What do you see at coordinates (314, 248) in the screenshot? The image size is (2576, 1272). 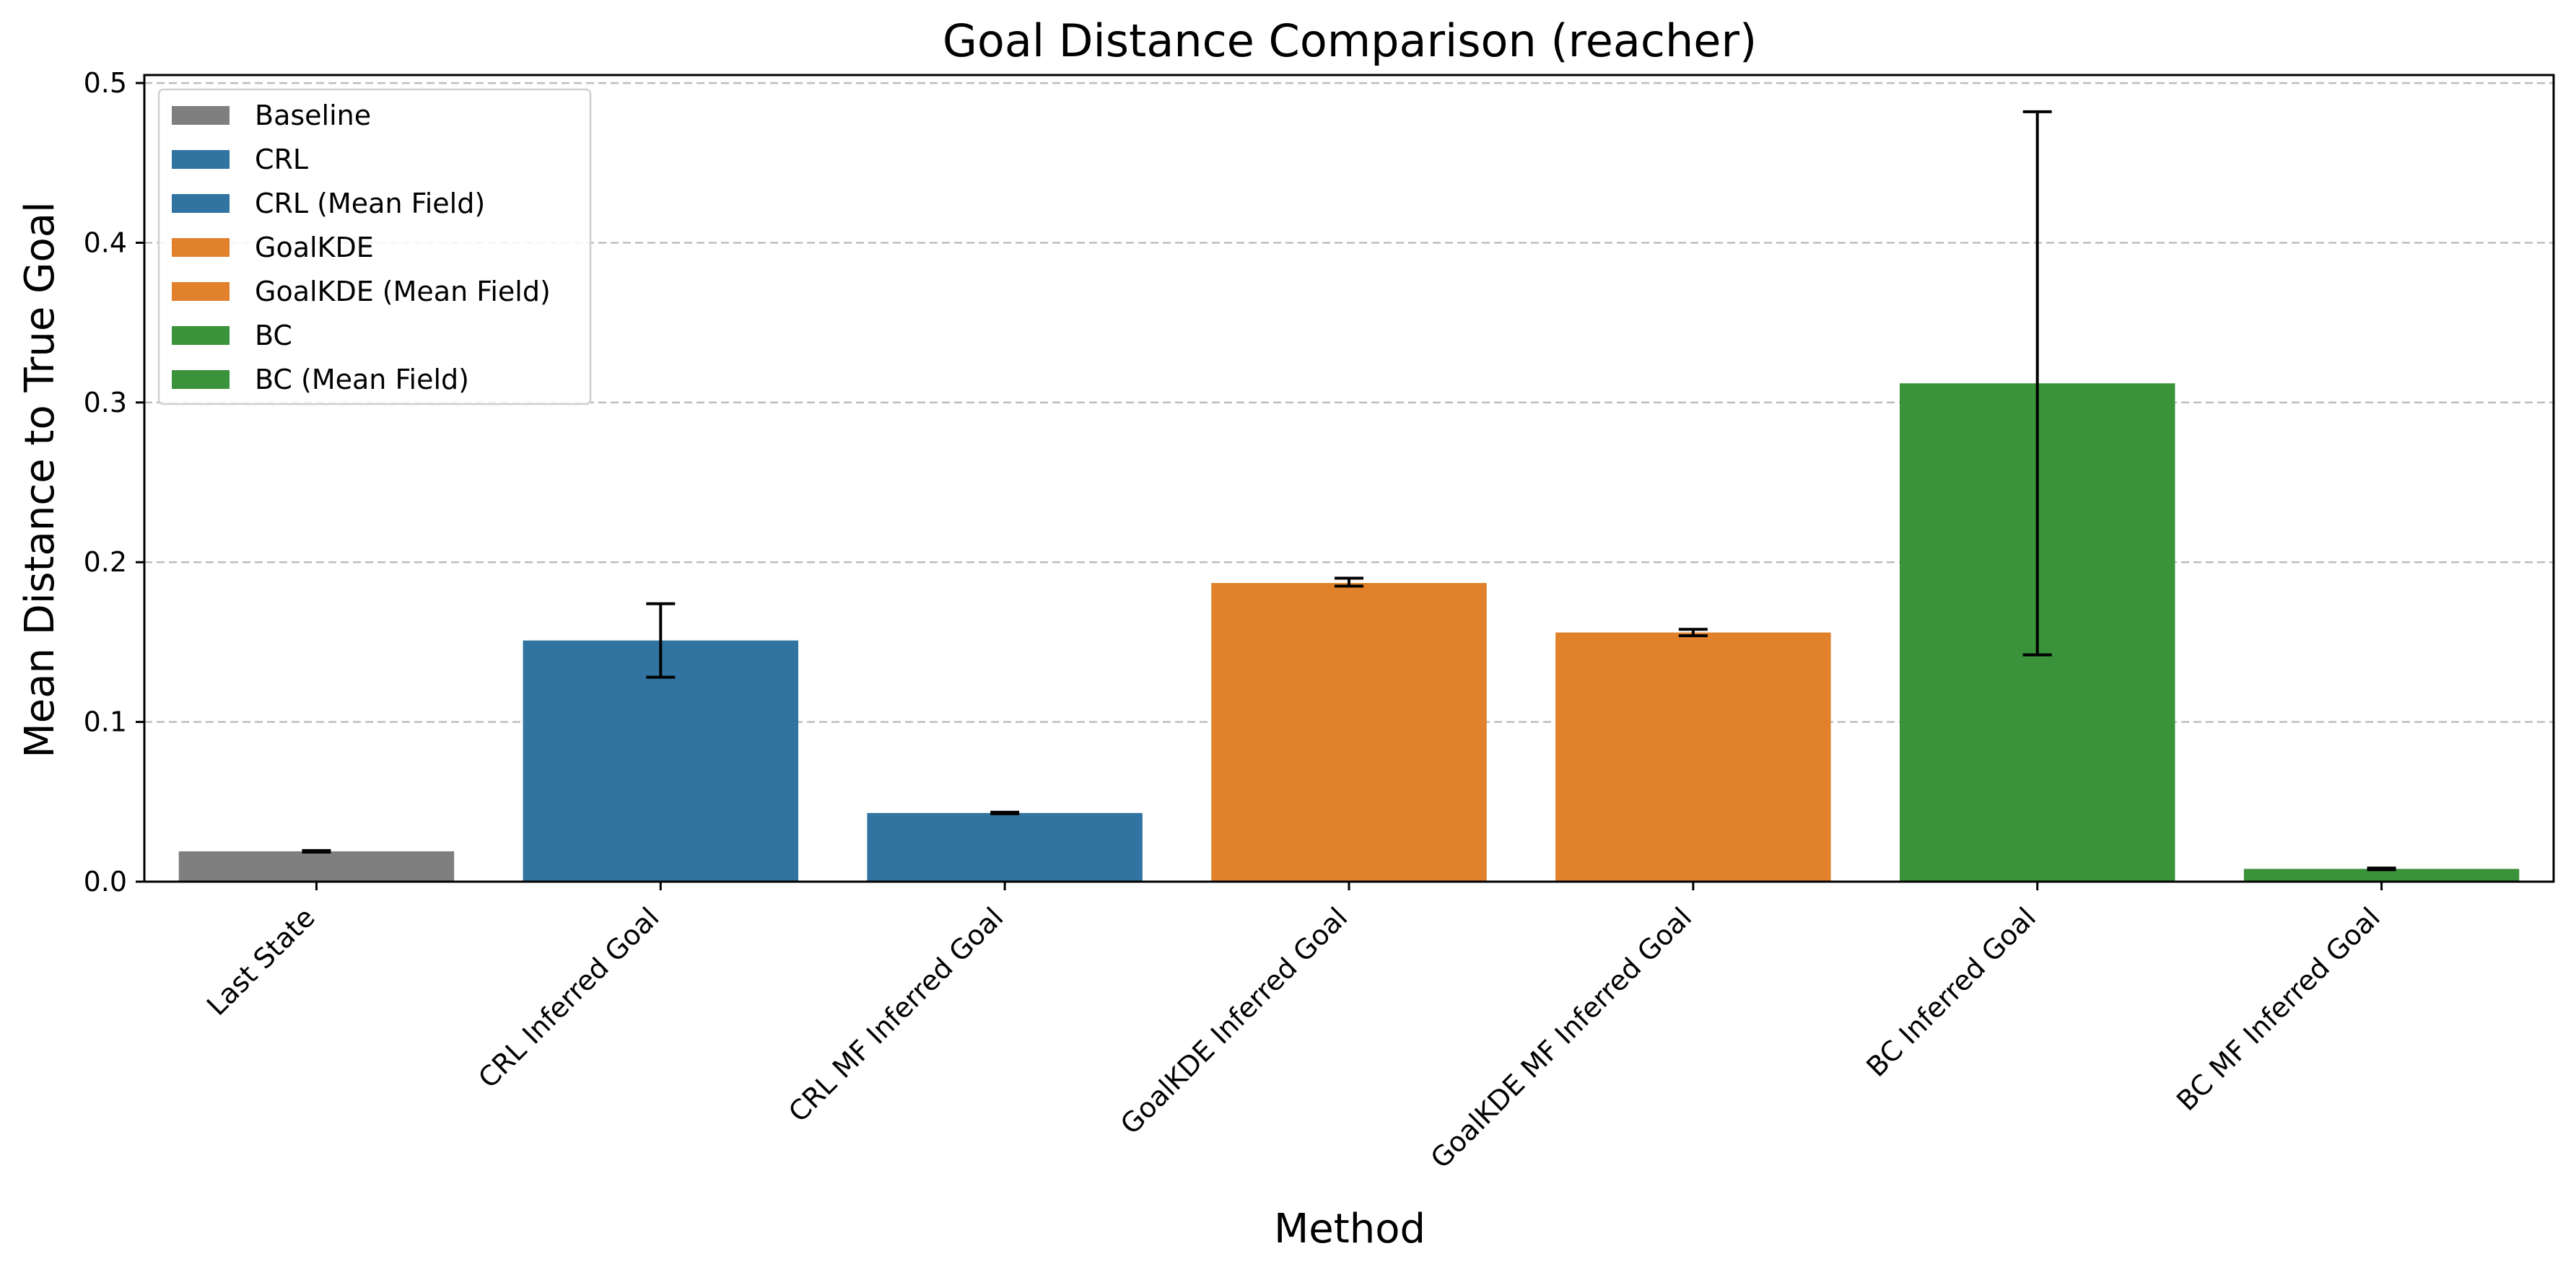 I see `legend-label: GoalKDE` at bounding box center [314, 248].